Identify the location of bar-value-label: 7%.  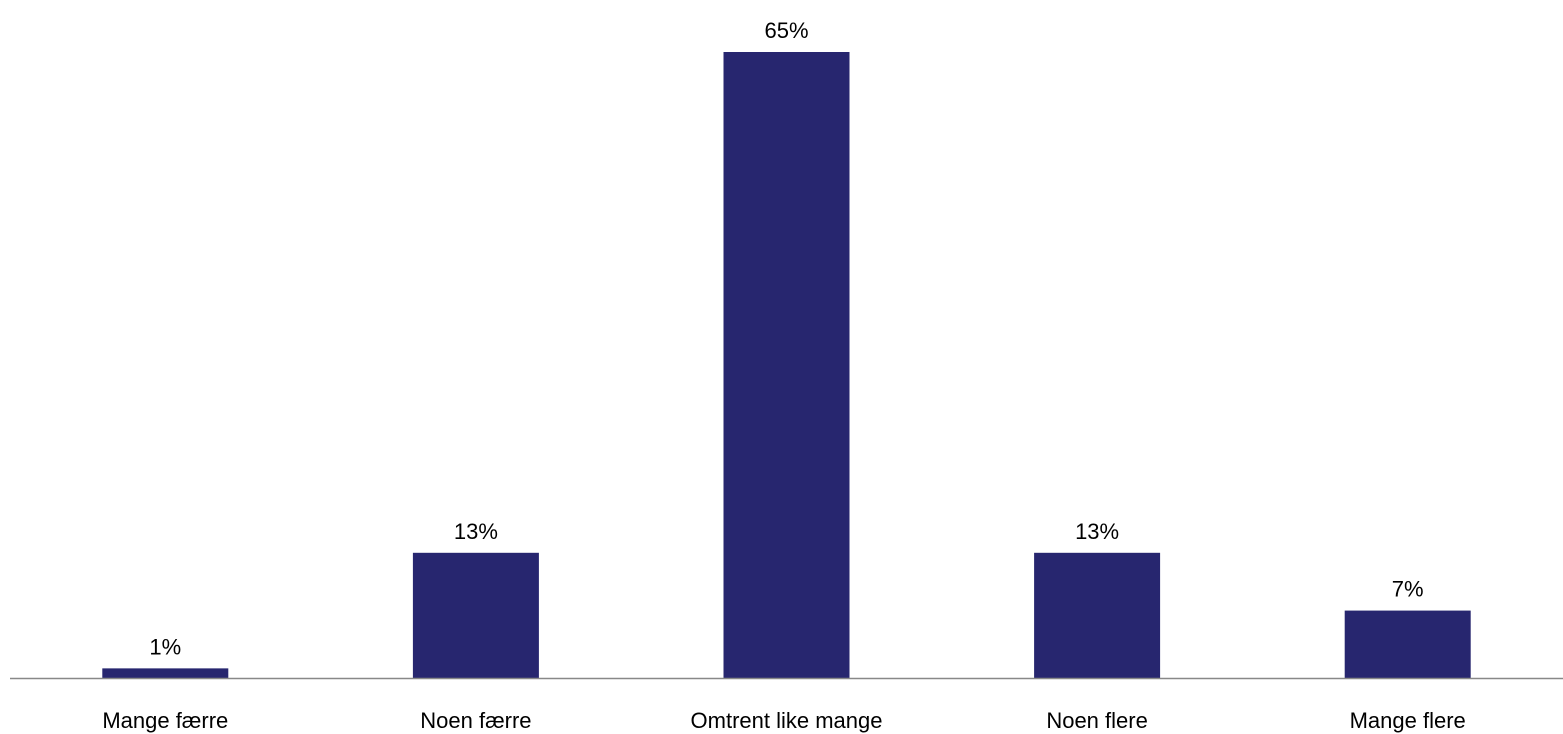
(1408, 589).